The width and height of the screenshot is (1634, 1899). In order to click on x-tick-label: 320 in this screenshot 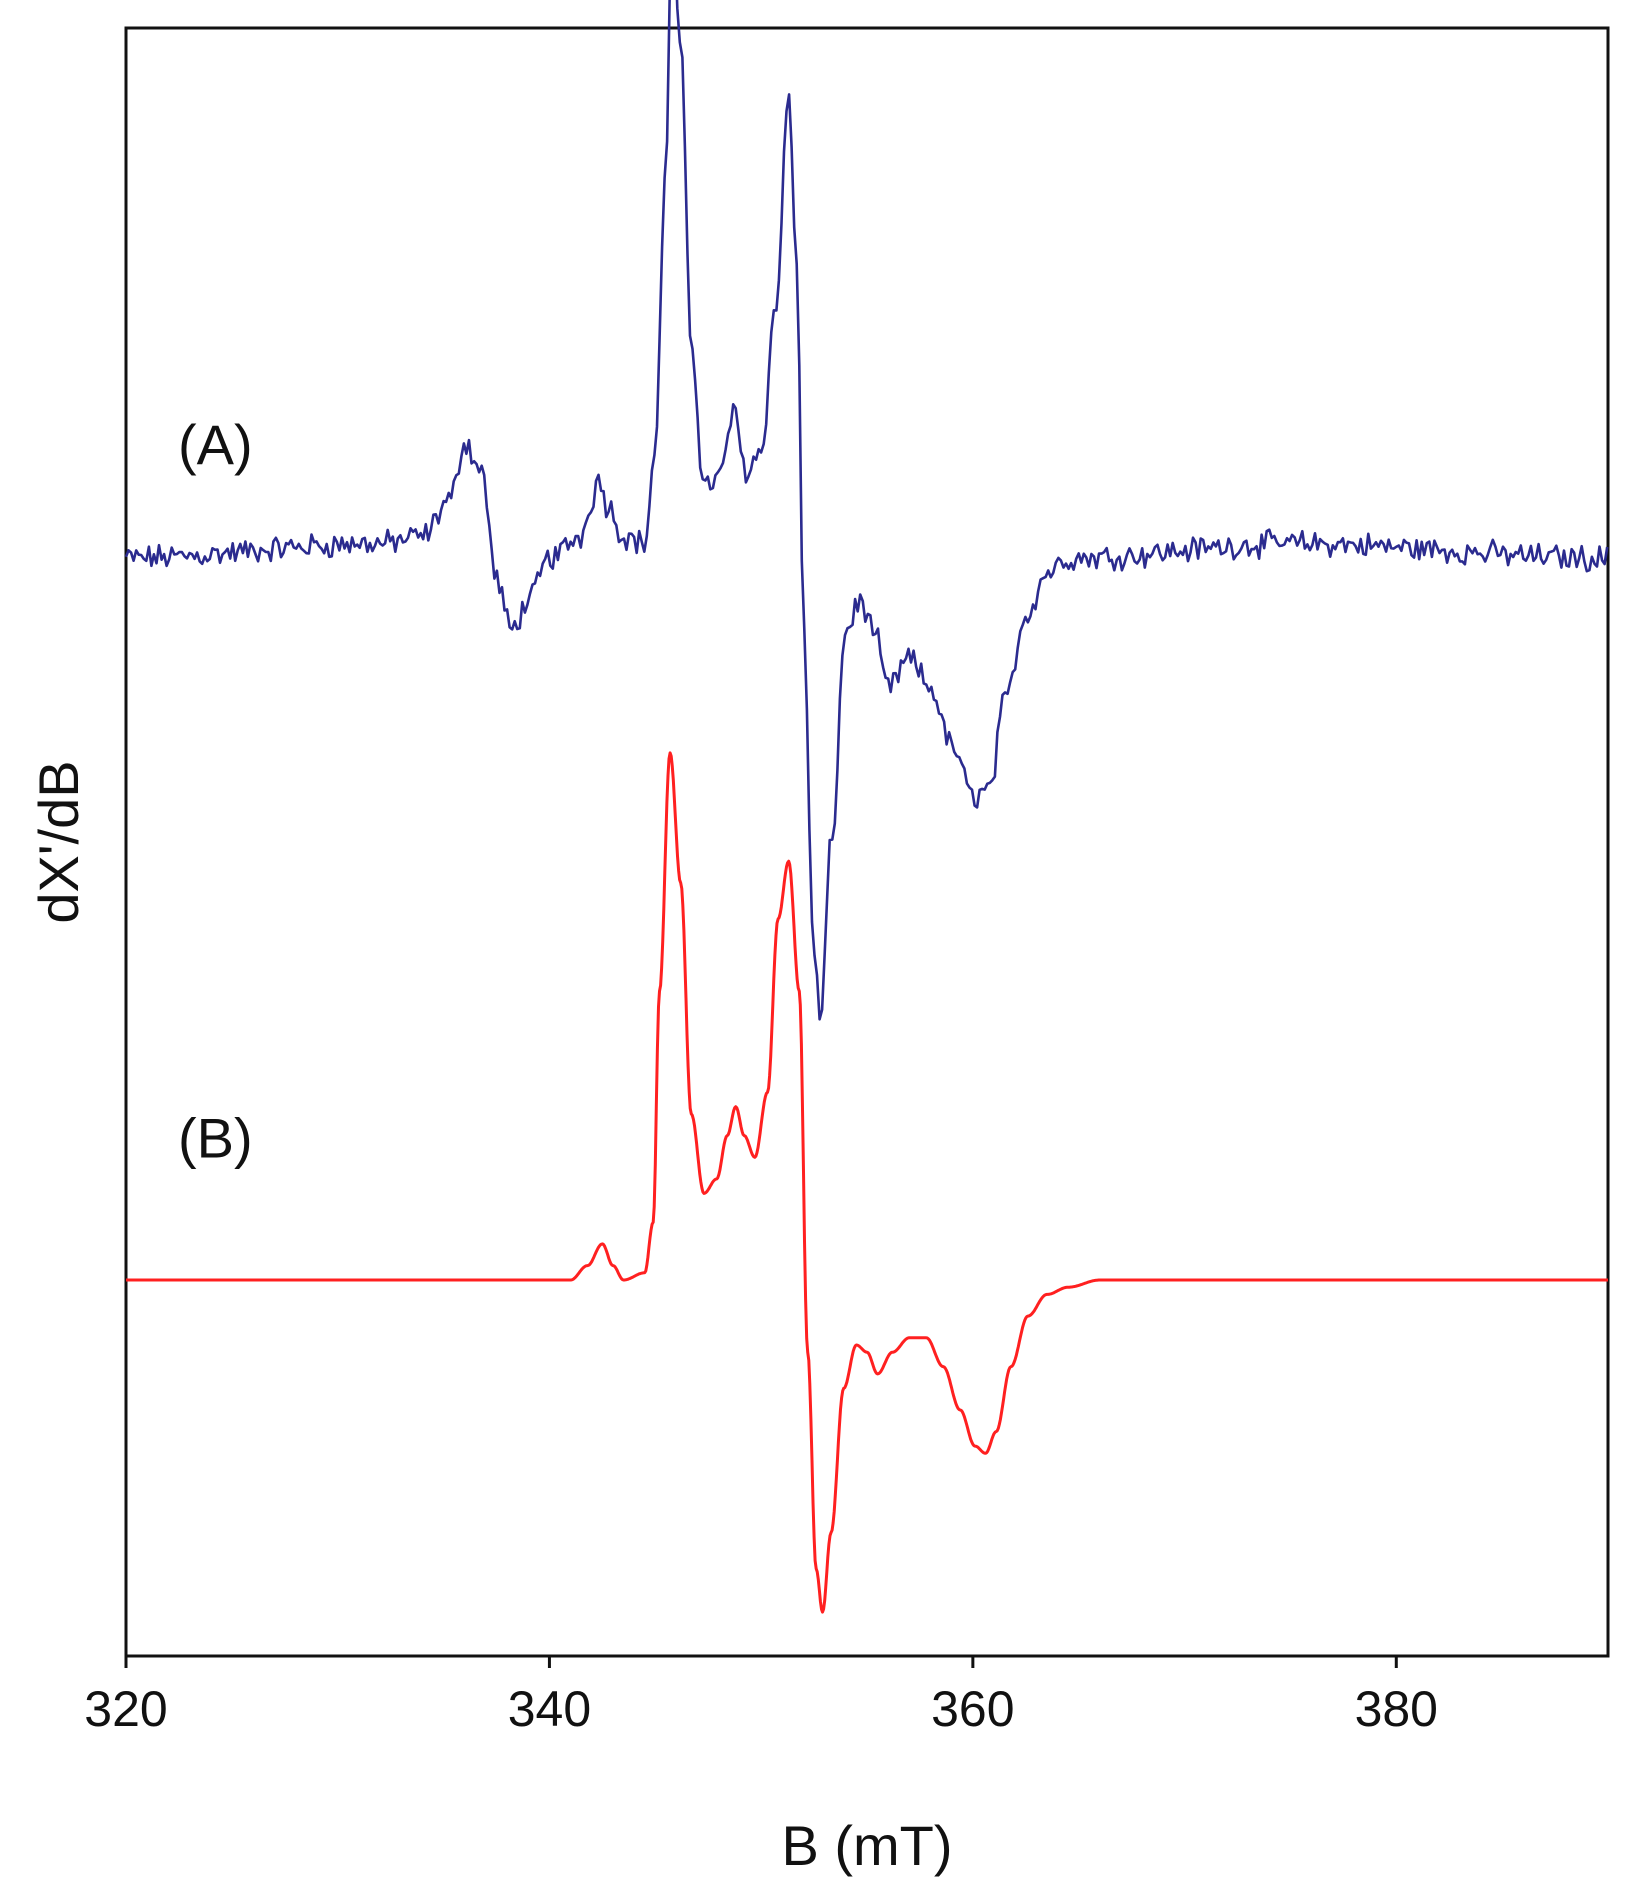, I will do `click(125, 1709)`.